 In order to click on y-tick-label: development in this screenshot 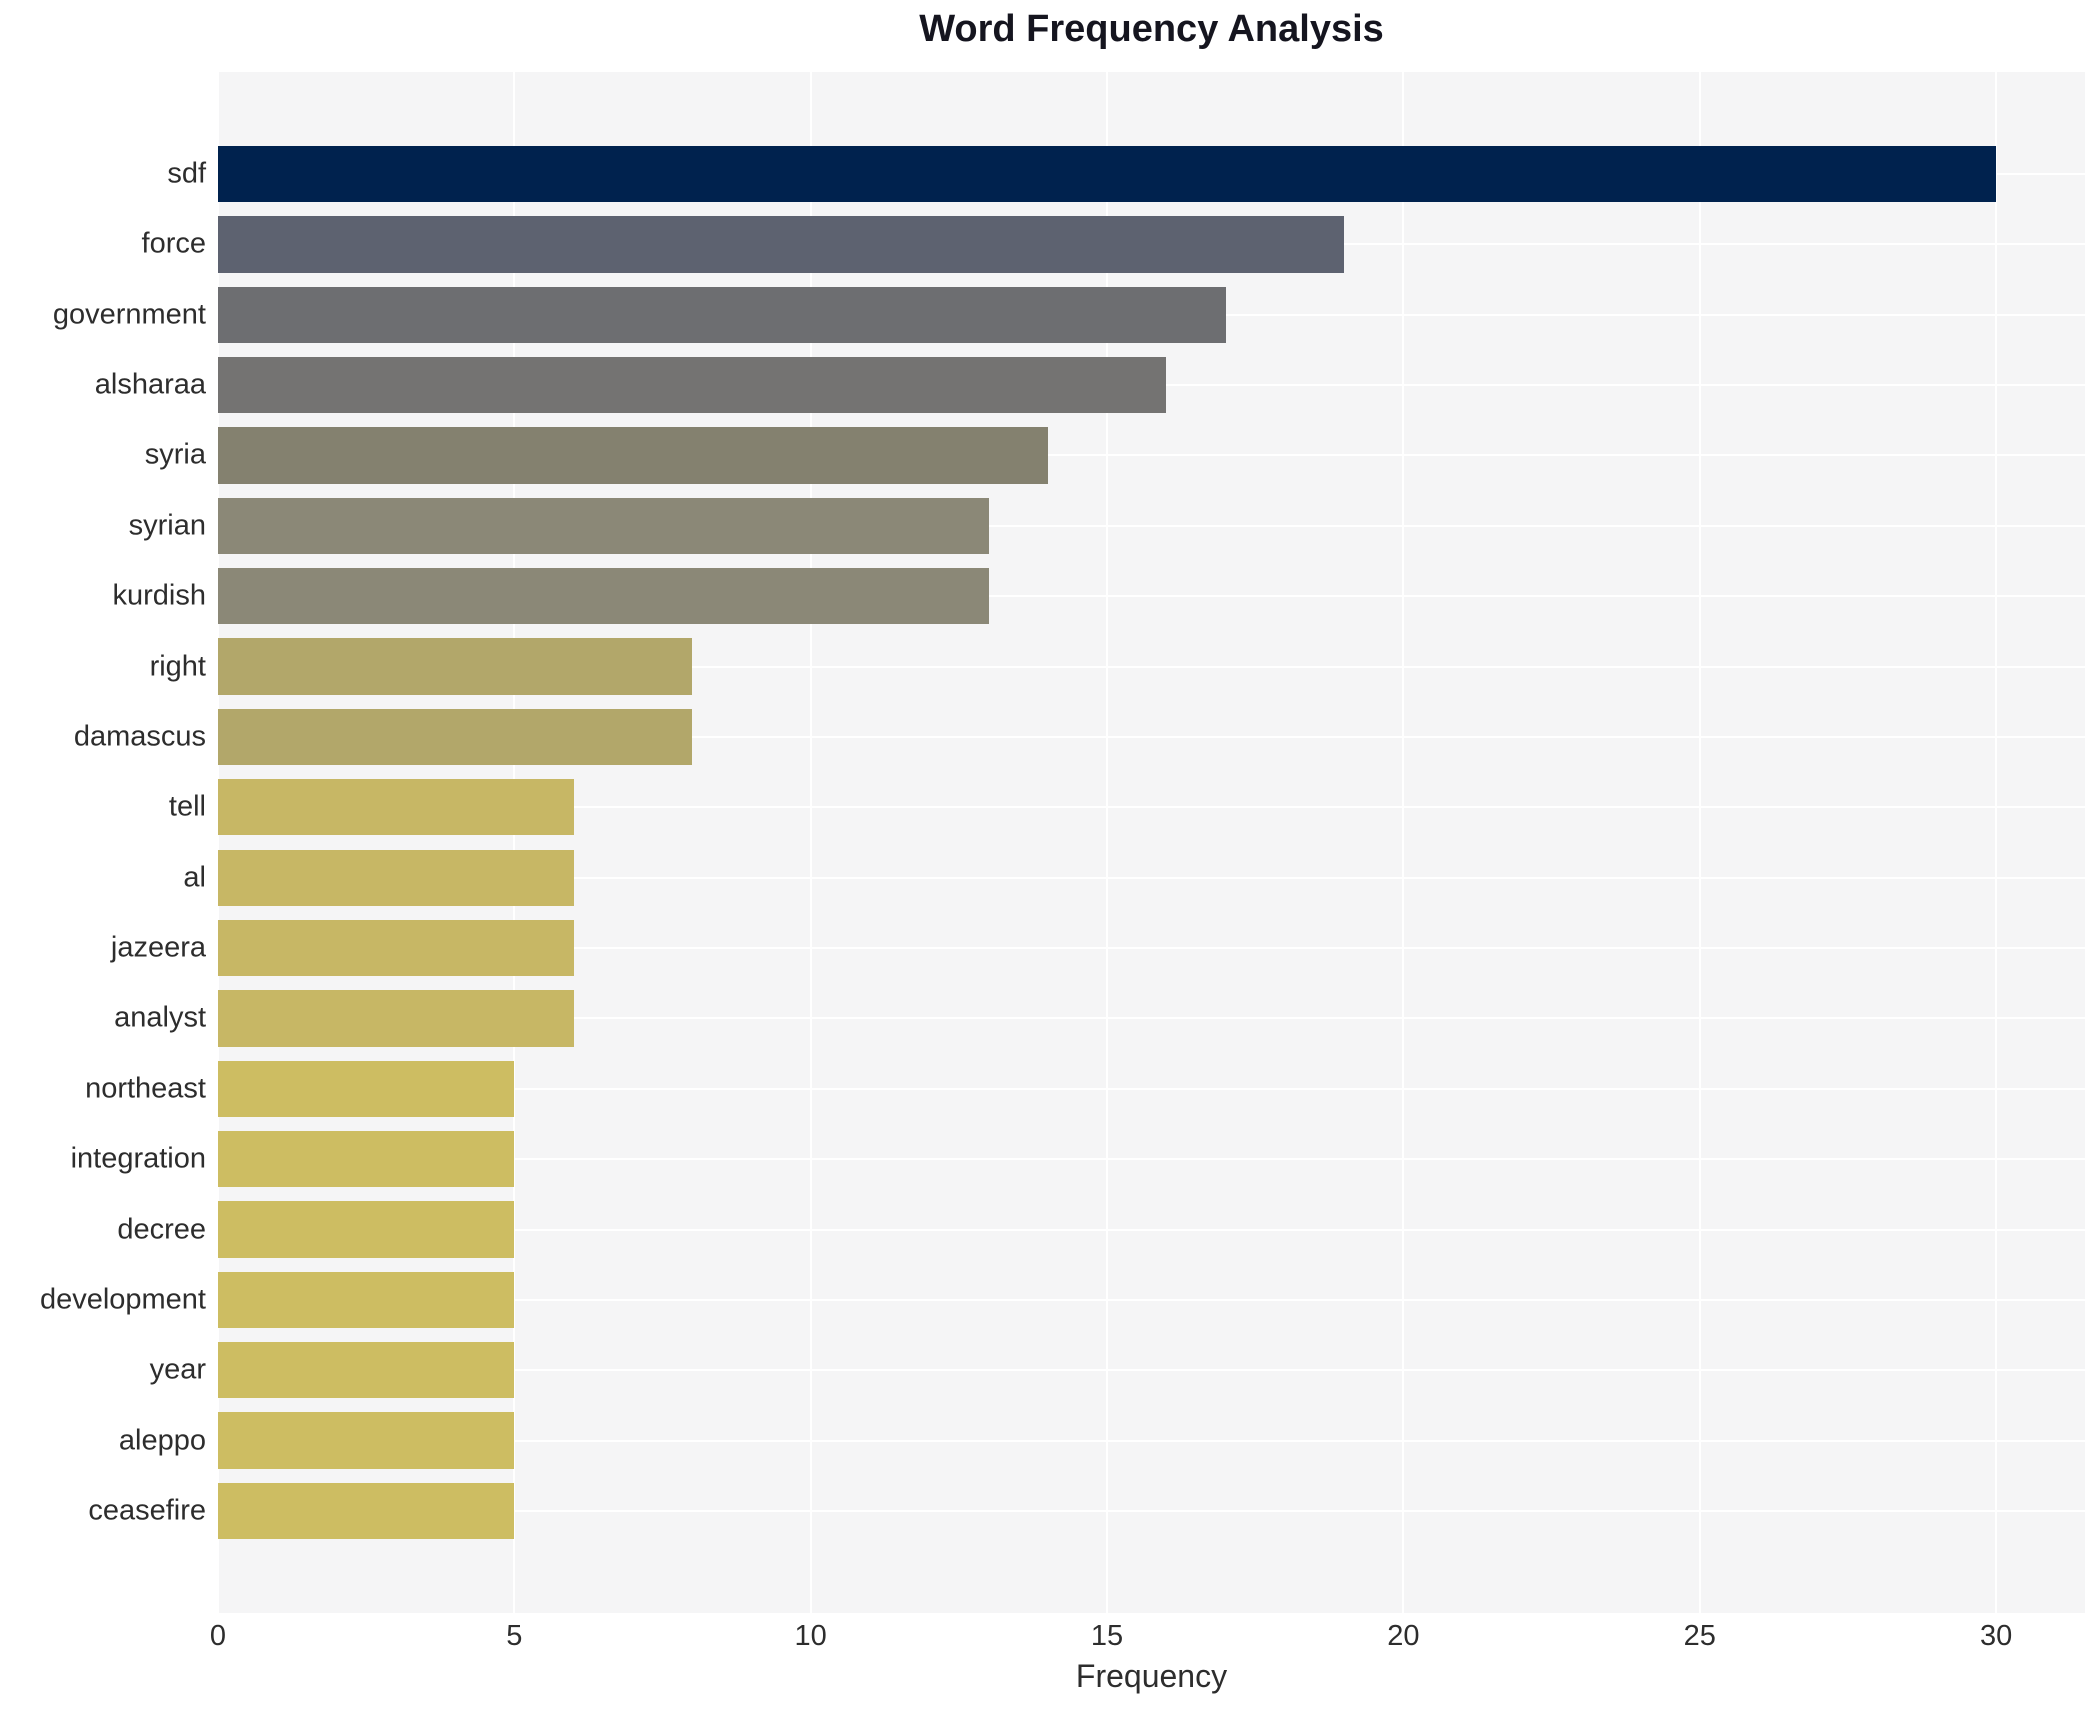, I will do `click(122, 1299)`.